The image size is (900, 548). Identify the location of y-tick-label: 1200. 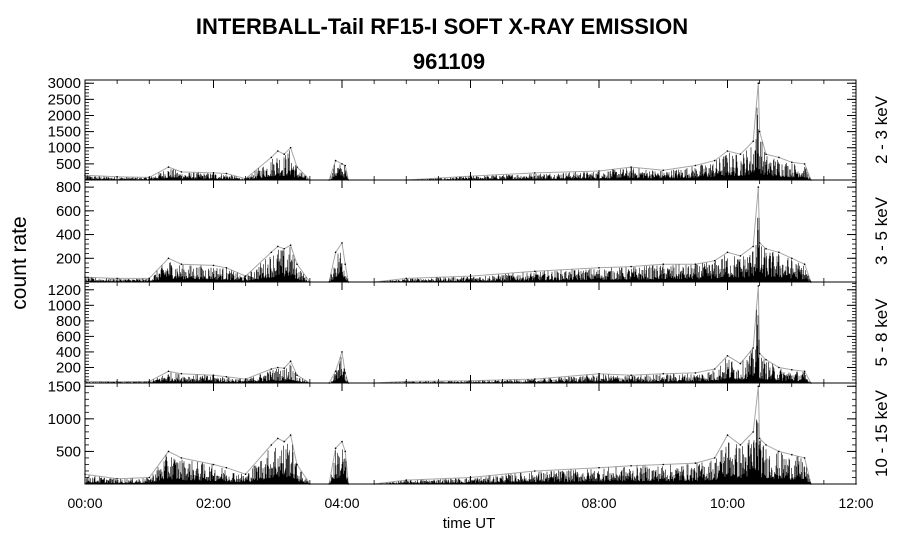
(64, 290).